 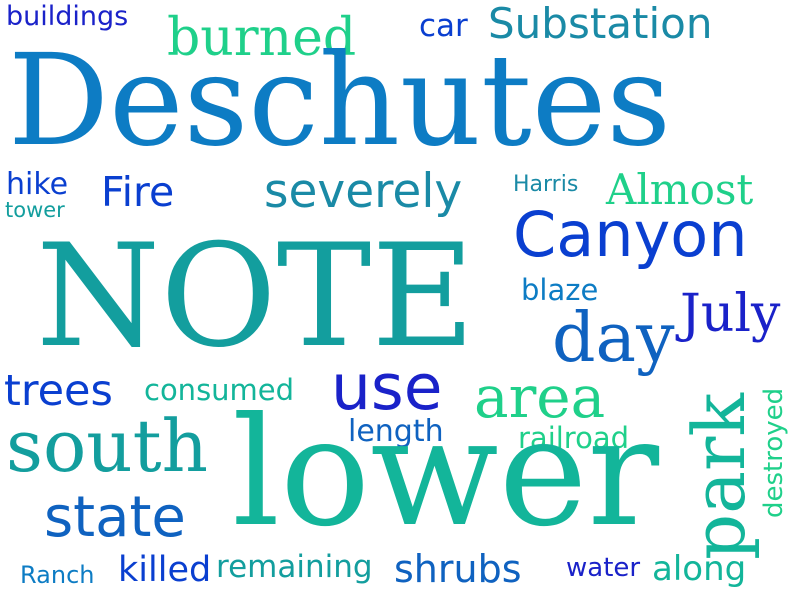 I want to click on word-harris: Harris, so click(x=546, y=184).